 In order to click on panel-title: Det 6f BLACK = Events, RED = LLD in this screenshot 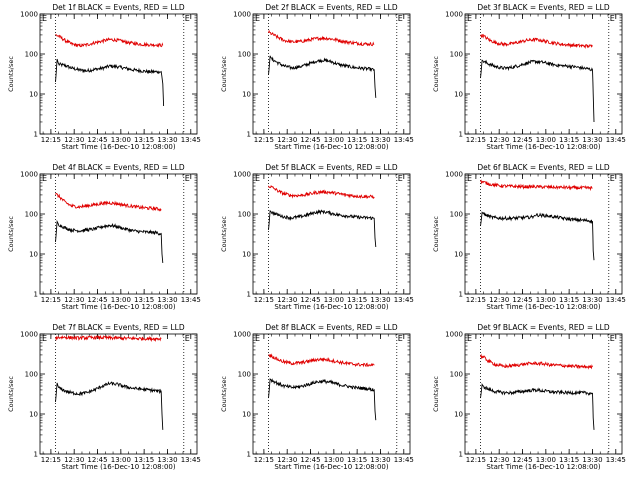, I will do `click(543, 167)`.